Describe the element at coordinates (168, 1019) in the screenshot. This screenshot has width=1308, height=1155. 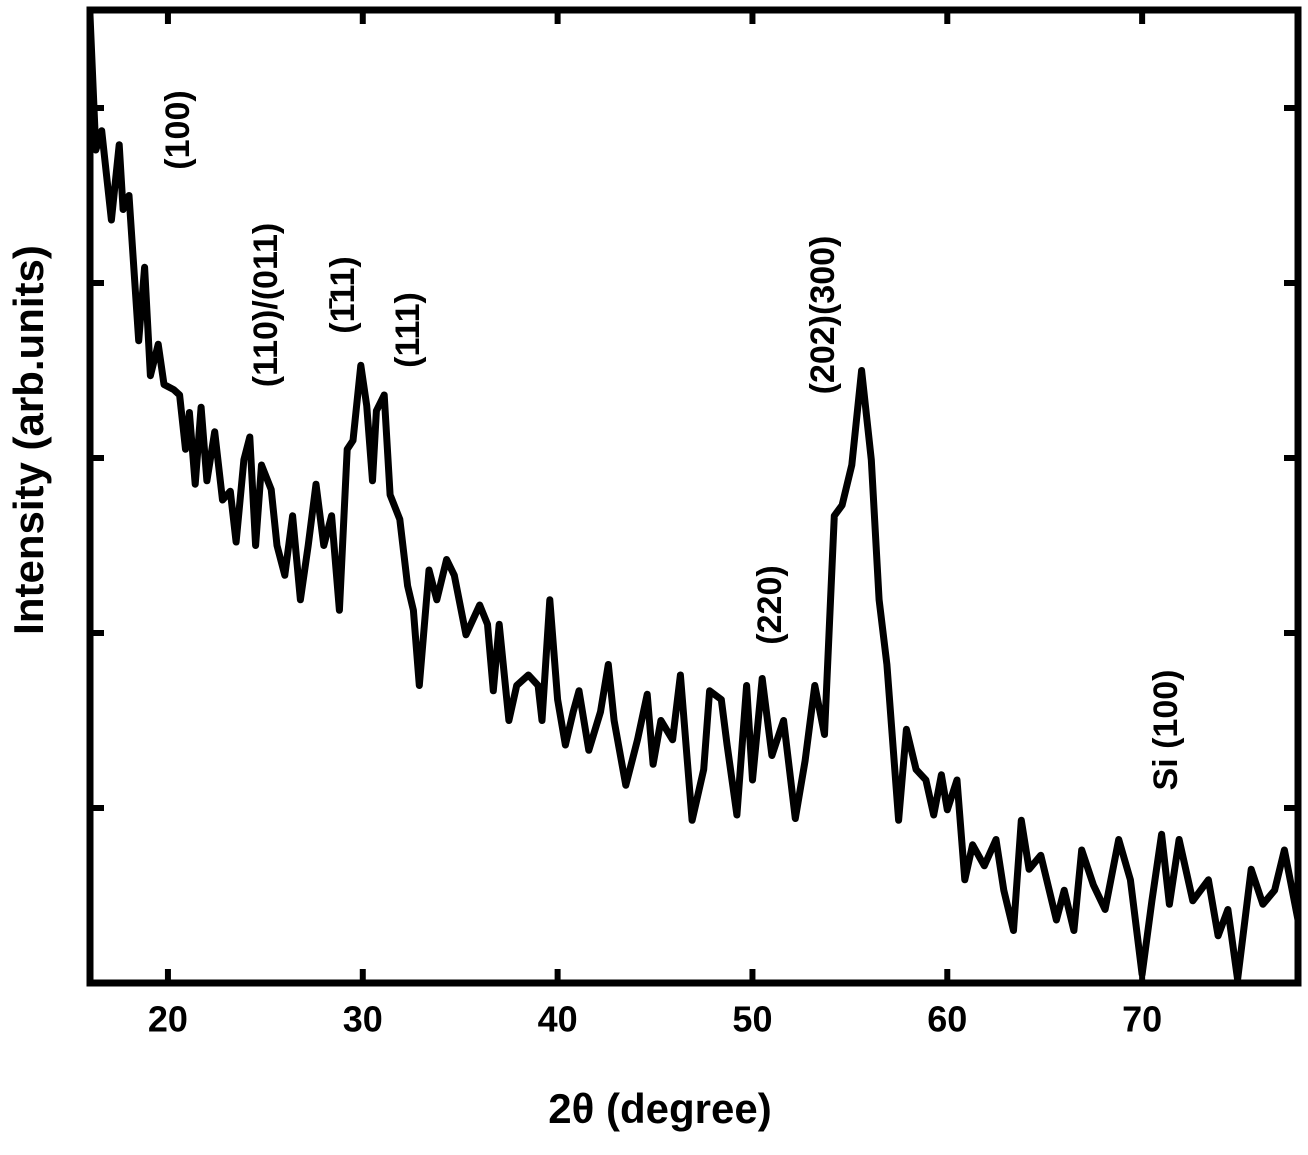
I see `x-tick-label: 20` at that location.